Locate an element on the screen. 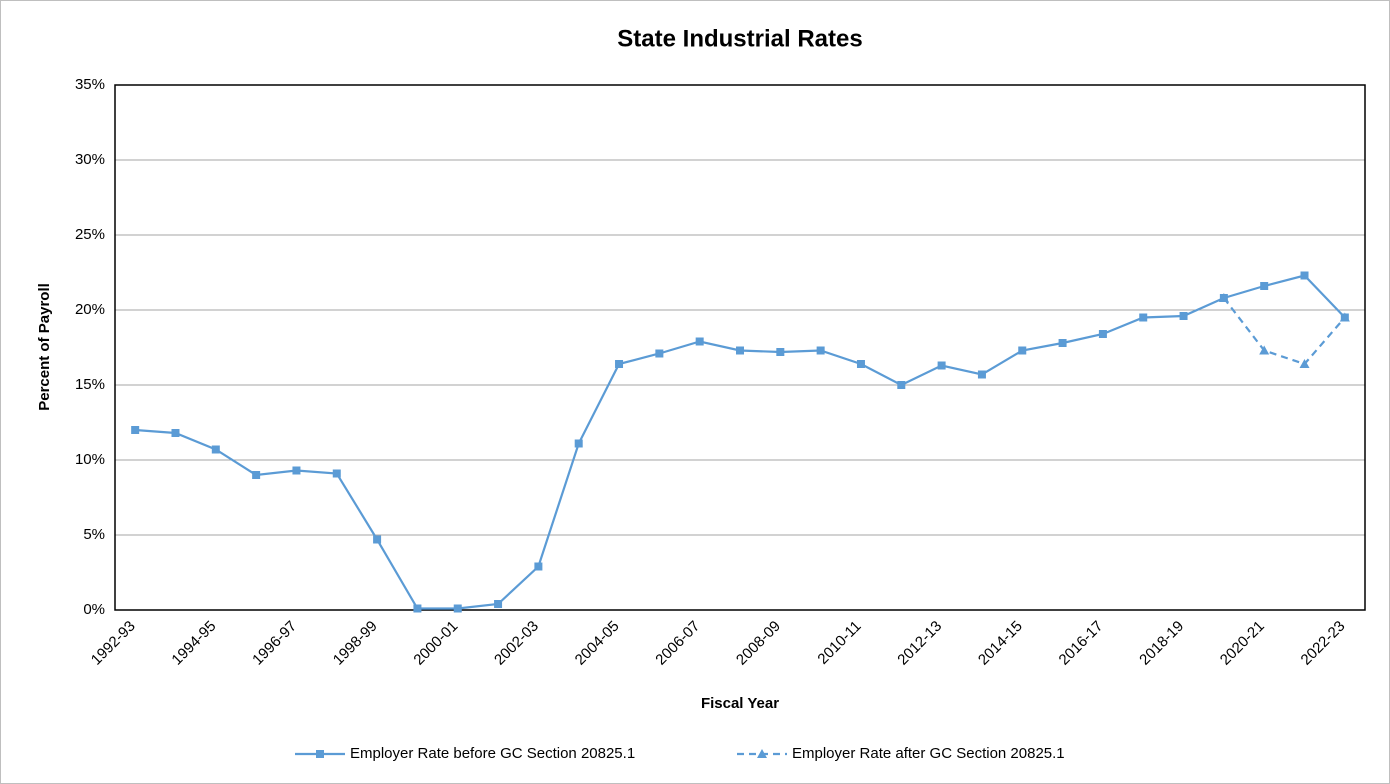 This screenshot has height=784, width=1390. y-tick-label: 35% is located at coordinates (90, 84).